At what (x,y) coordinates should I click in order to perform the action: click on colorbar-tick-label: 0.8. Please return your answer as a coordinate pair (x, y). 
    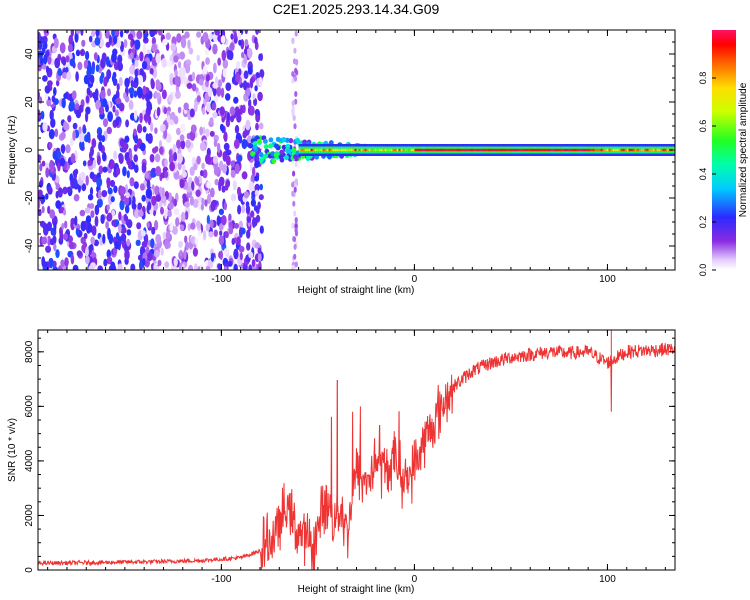
    Looking at the image, I should click on (703, 78).